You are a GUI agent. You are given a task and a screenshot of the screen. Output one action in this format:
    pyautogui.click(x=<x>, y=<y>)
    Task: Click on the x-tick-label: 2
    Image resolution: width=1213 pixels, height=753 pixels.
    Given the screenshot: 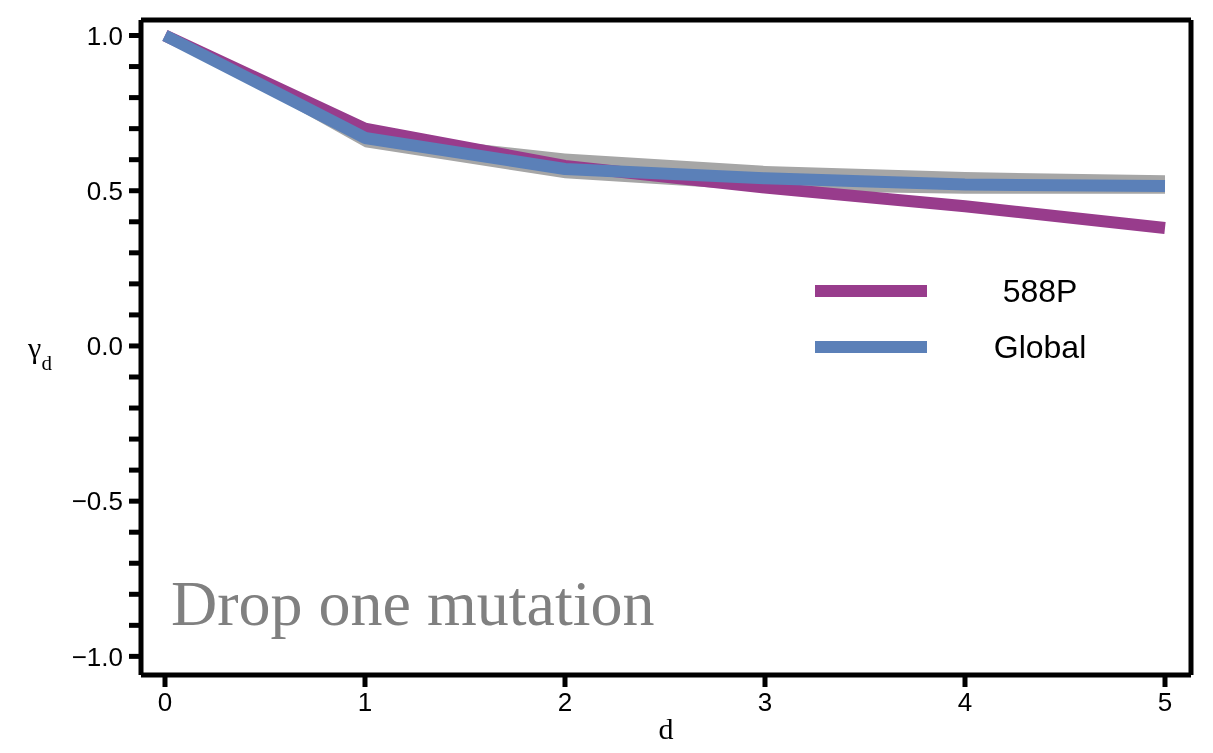 What is the action you would take?
    pyautogui.click(x=565, y=702)
    